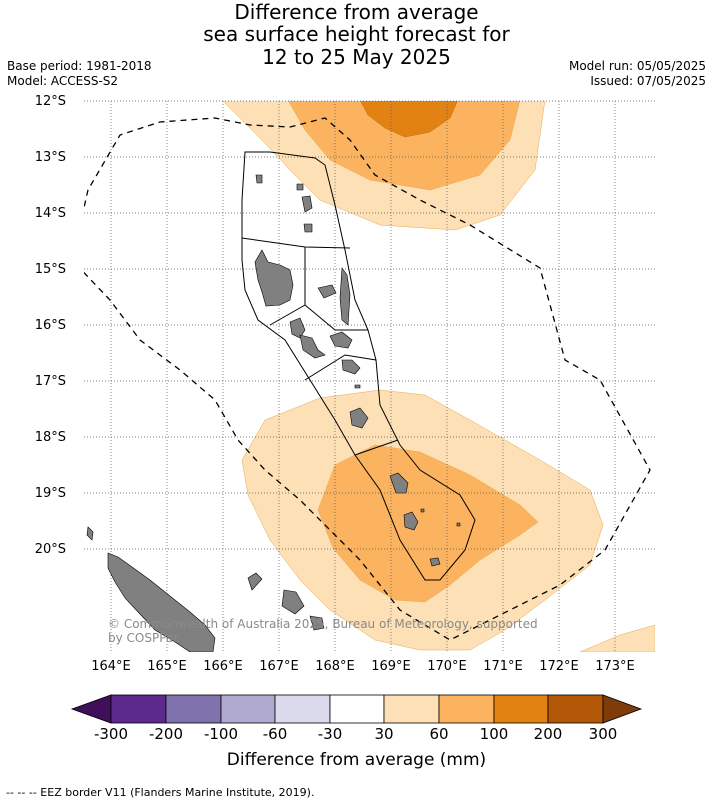  I want to click on vanuatu-islands, so click(357, 370).